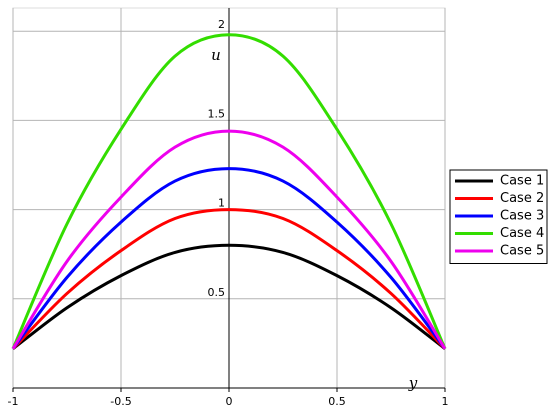  What do you see at coordinates (445, 401) in the screenshot?
I see `x-tick-label: 1` at bounding box center [445, 401].